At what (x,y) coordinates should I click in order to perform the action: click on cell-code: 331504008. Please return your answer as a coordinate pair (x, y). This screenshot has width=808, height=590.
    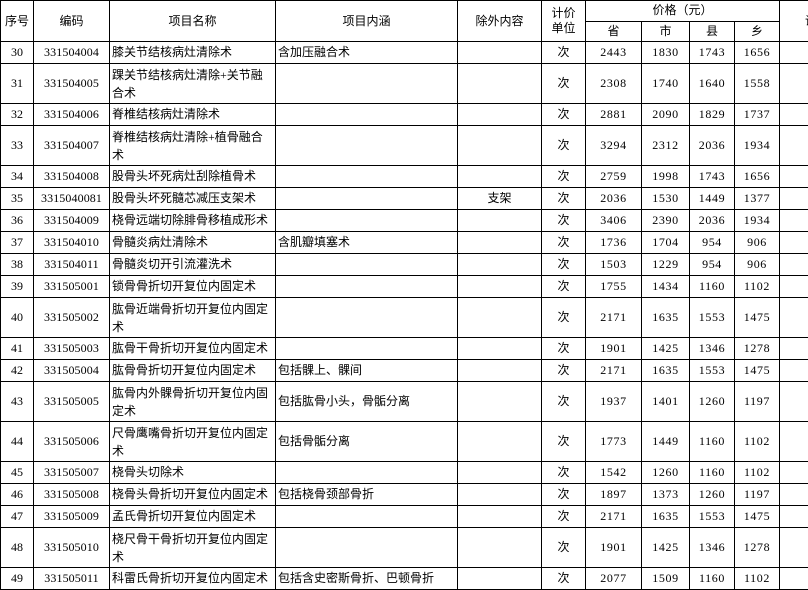
    Looking at the image, I should click on (72, 177).